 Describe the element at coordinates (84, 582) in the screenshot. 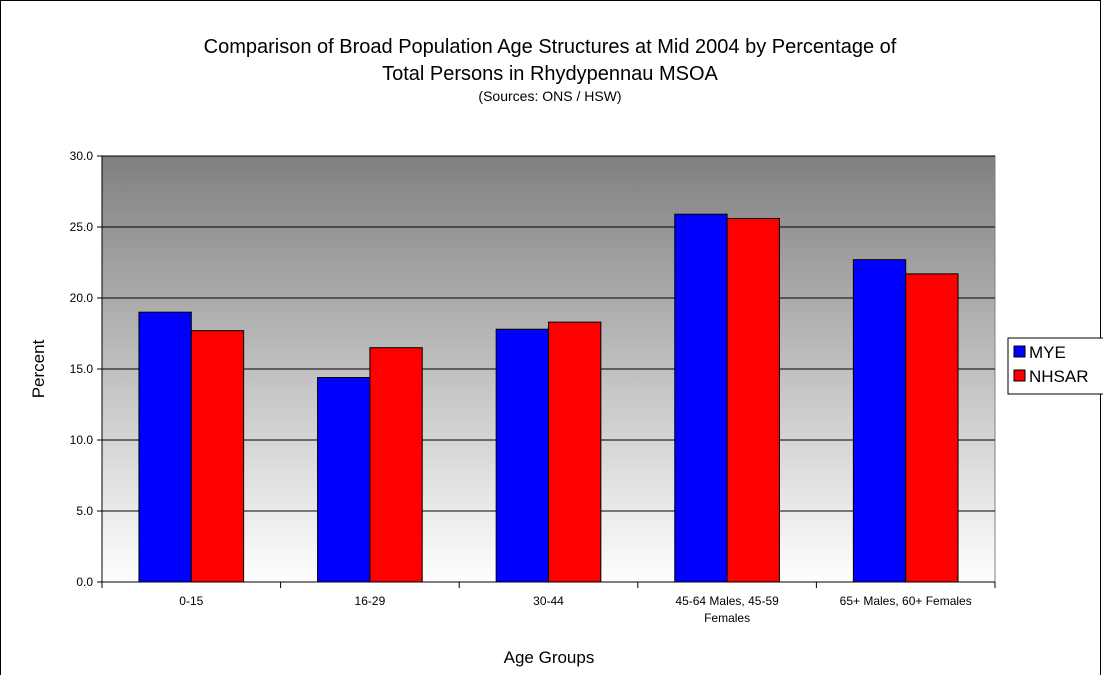

I see `y-tick-label: 0.0` at that location.